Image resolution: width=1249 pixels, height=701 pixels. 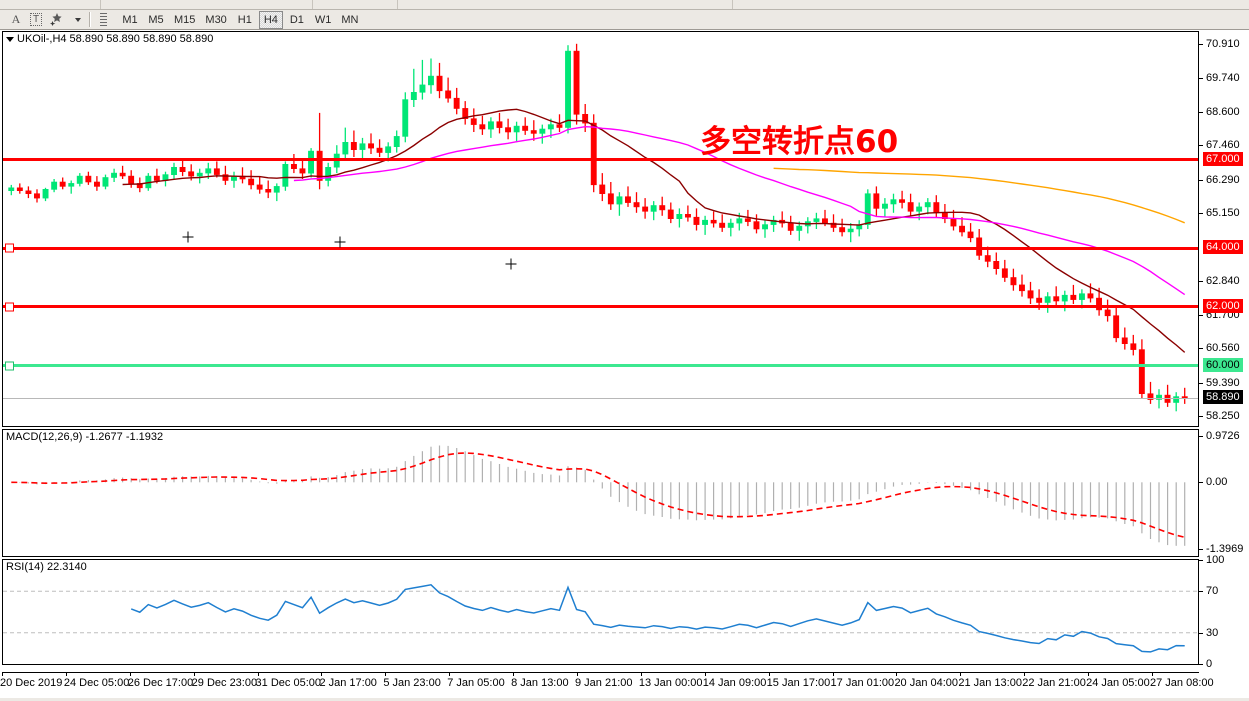 I want to click on shapes-dropdown-button, so click(x=76, y=19).